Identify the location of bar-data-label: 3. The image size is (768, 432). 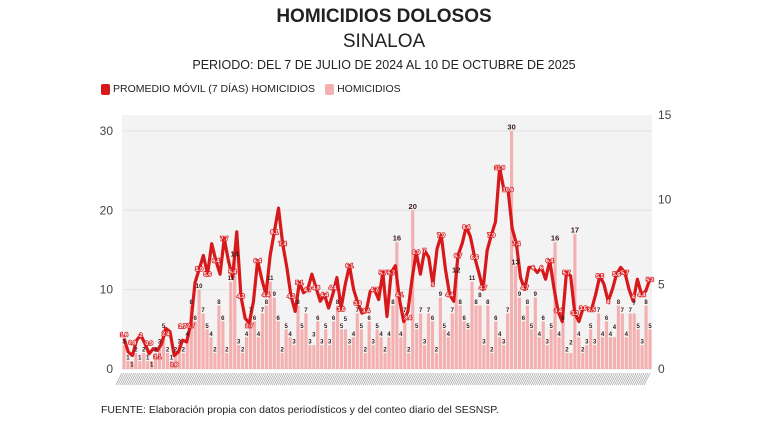
(124, 343).